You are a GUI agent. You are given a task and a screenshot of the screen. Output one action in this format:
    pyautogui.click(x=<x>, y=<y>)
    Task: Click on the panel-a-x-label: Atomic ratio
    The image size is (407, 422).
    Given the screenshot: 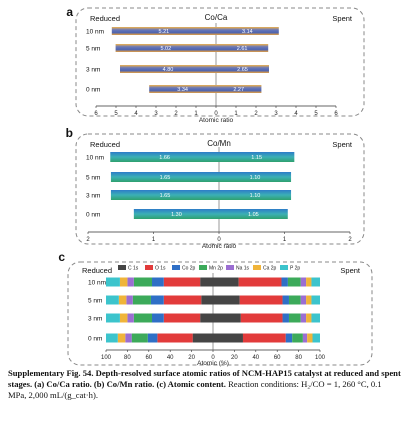 What is the action you would take?
    pyautogui.click(x=216, y=120)
    